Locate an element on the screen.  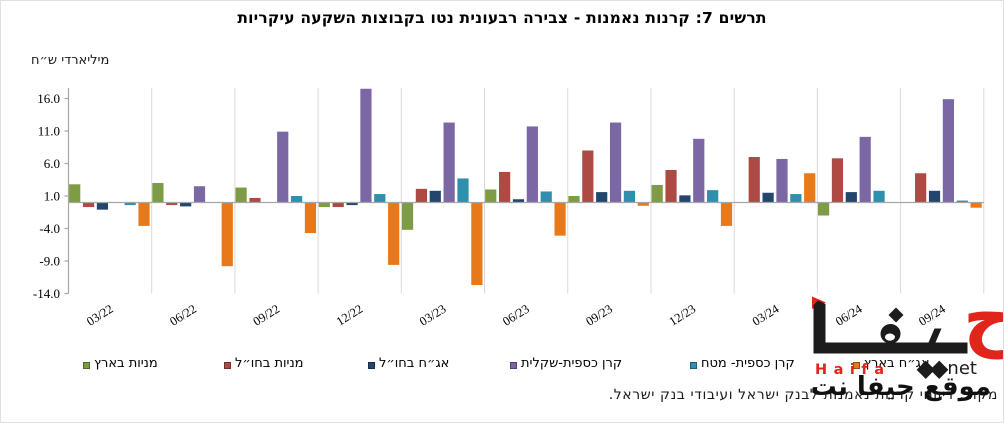
x-category-label: 09/24 is located at coordinates (932, 314).